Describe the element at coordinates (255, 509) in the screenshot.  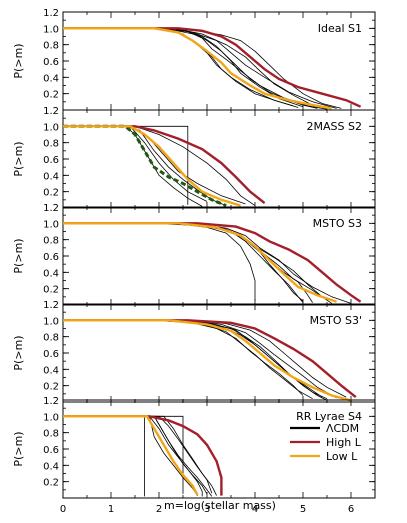
I see `x-tick-label: 4` at that location.